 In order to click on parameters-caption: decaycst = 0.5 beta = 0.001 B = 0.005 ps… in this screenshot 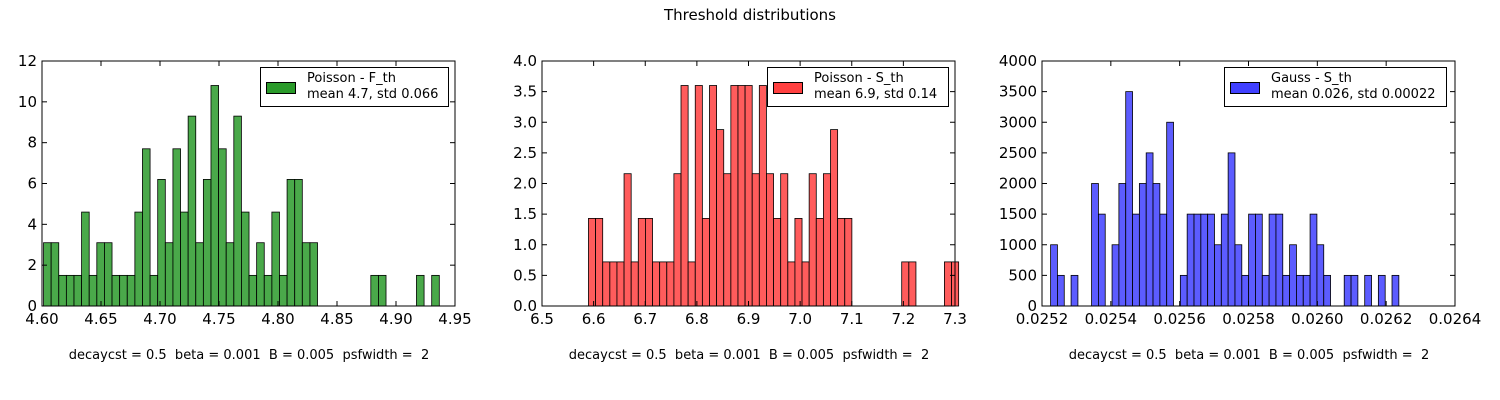, I will do `click(749, 355)`.